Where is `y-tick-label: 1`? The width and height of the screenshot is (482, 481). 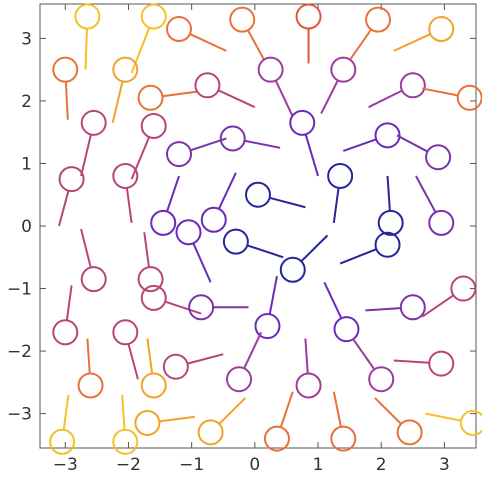
y-tick-label: 1 is located at coordinates (26, 164).